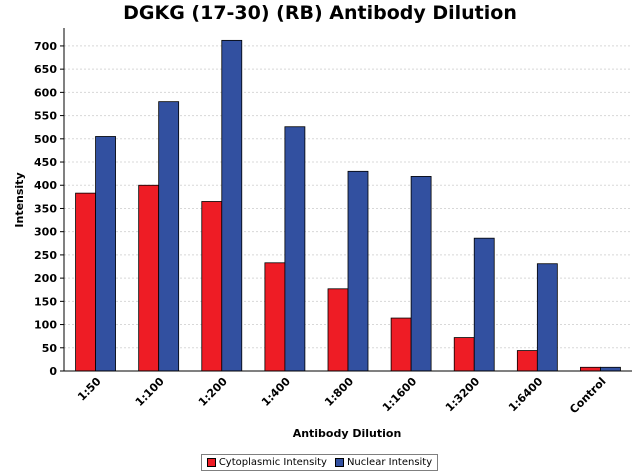 The height and width of the screenshot is (475, 640). What do you see at coordinates (587, 395) in the screenshot?
I see `x-tick-label: Control` at bounding box center [587, 395].